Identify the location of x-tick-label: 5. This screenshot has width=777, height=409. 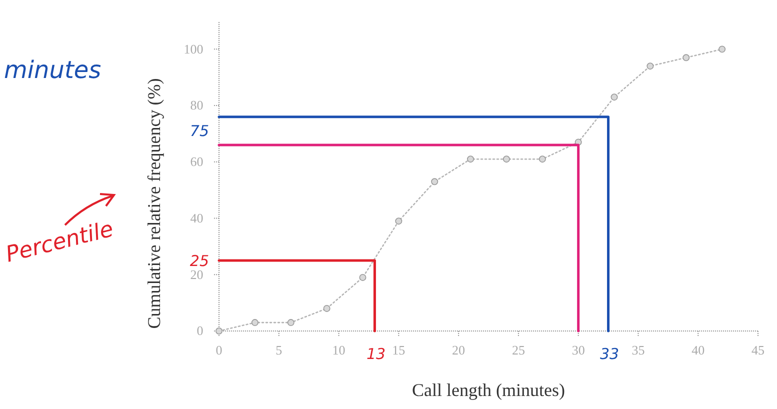
(279, 350).